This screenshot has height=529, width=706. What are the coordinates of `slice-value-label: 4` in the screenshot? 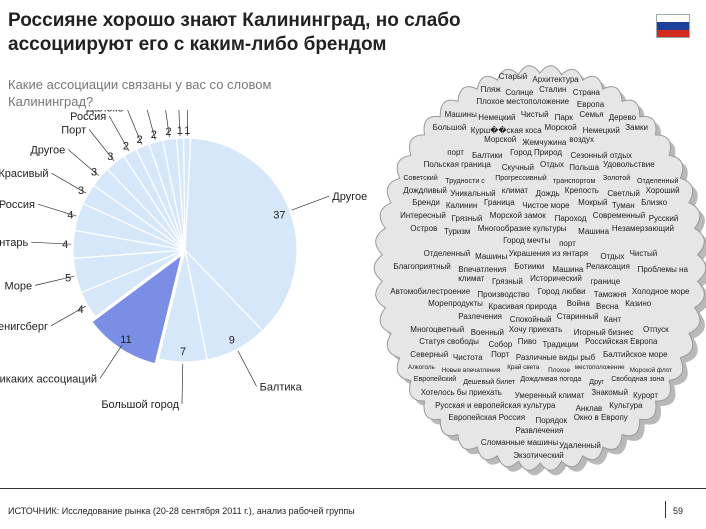 It's located at (65, 245).